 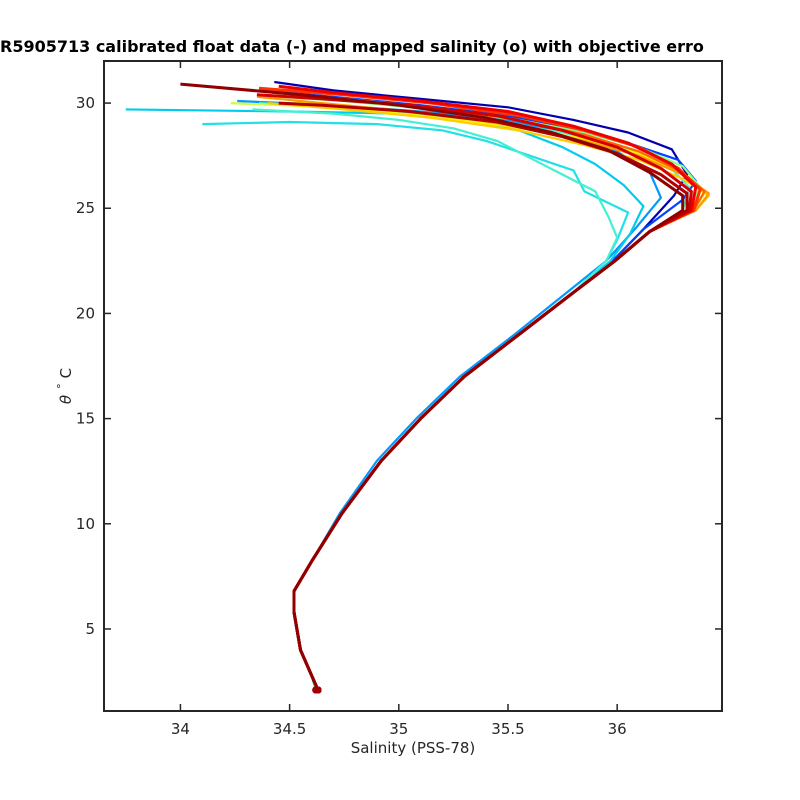 What do you see at coordinates (85, 419) in the screenshot?
I see `y-tick-label: 15` at bounding box center [85, 419].